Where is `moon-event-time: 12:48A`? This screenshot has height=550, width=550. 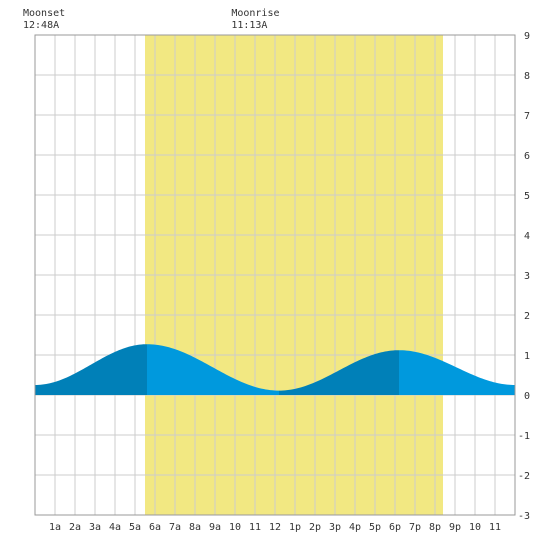
moon-event-time: 12:48A is located at coordinates (41, 25).